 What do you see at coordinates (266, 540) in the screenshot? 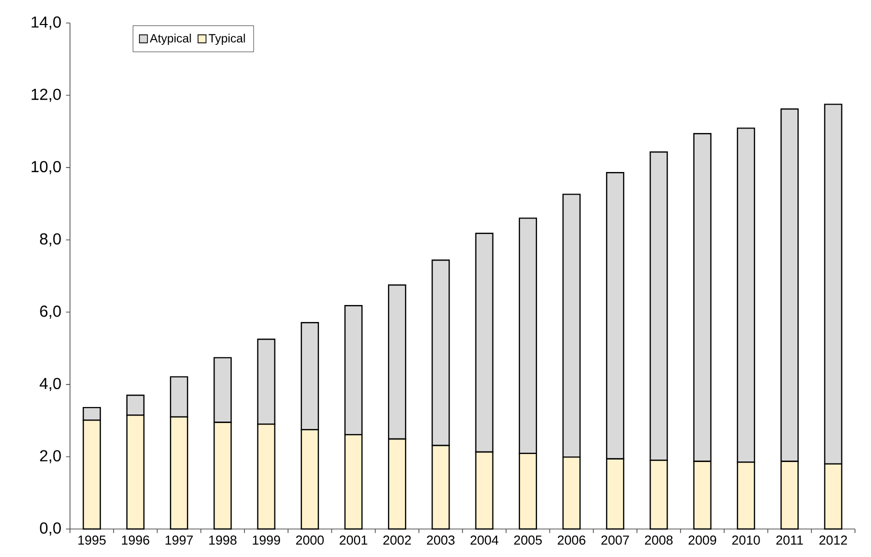
I see `x-tick-label: 1999` at bounding box center [266, 540].